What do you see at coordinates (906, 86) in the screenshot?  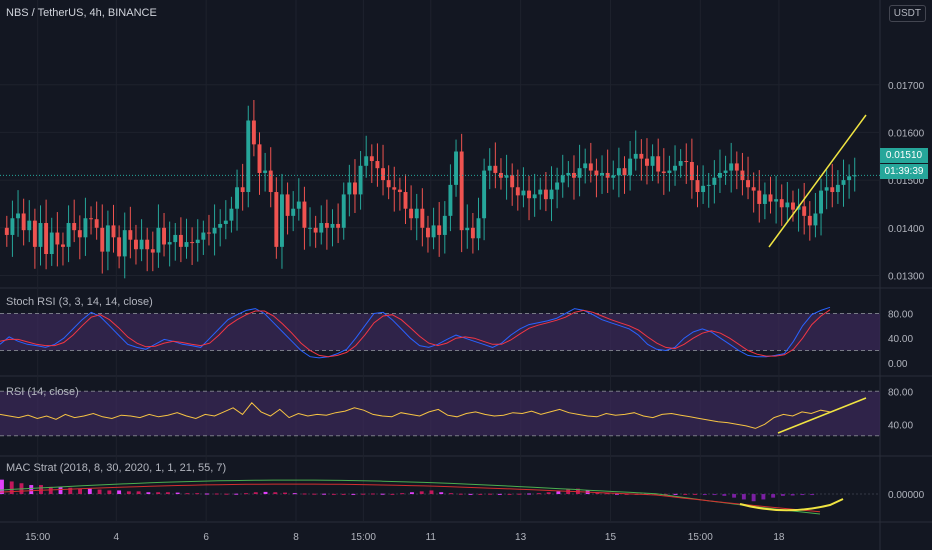 I see `main-y-tick: 0.01700` at bounding box center [906, 86].